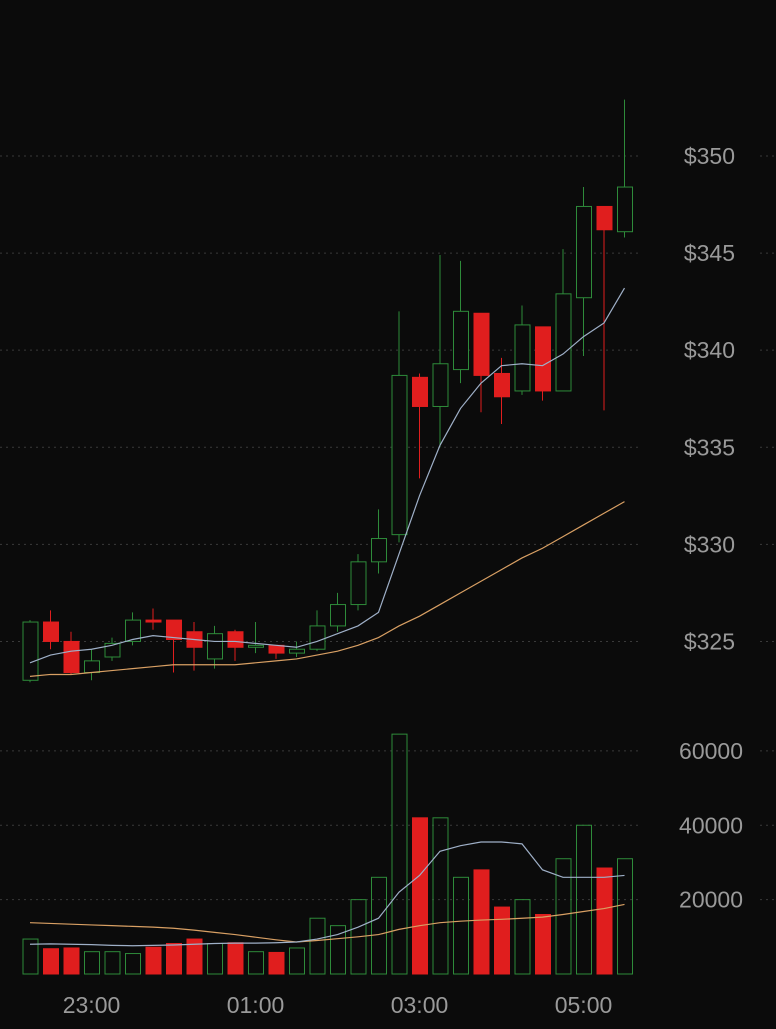  Describe the element at coordinates (709, 156) in the screenshot. I see `price-tick-label: $350` at that location.